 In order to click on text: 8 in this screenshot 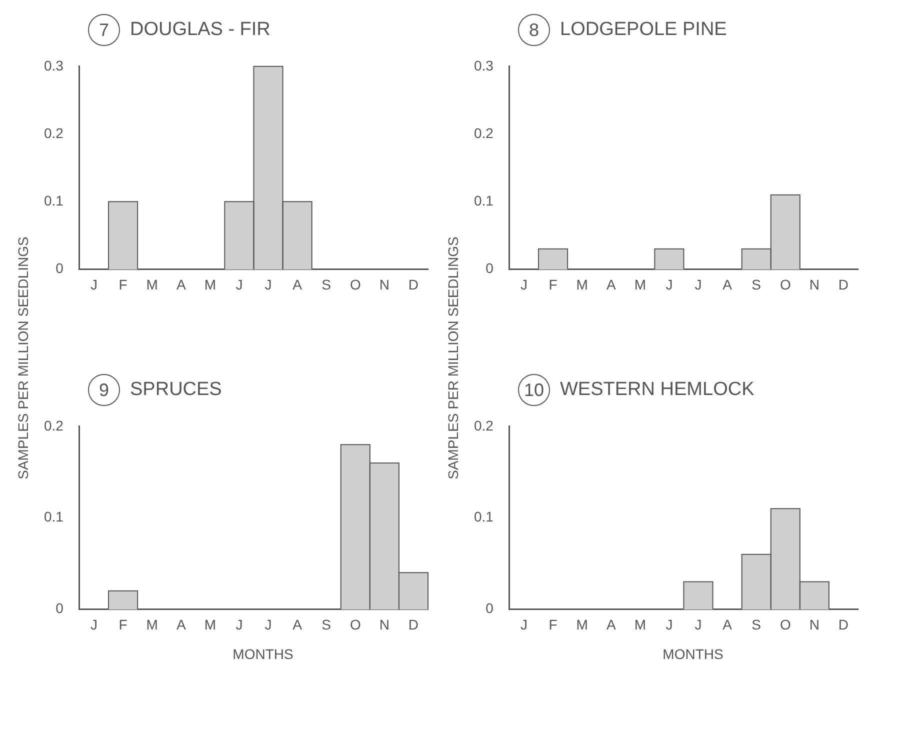, I will do `click(534, 30)`.